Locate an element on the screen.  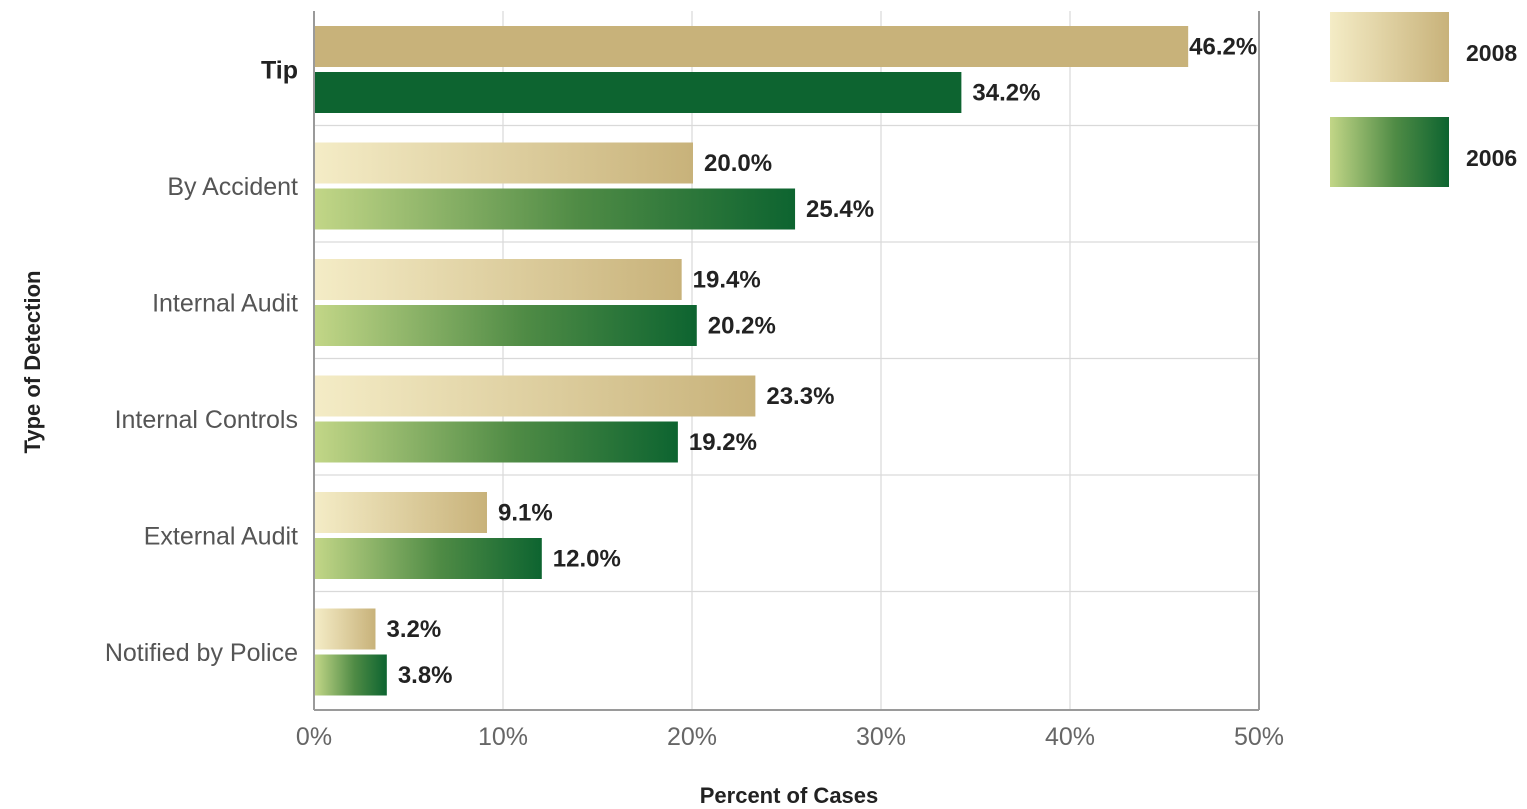
bar-2008-by-accident is located at coordinates (504, 163).